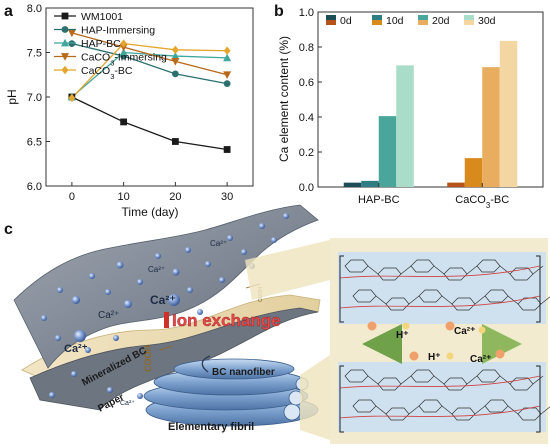 The image size is (550, 448). What do you see at coordinates (441, 21) in the screenshot?
I see `legend-label-20d: 20d` at bounding box center [441, 21].